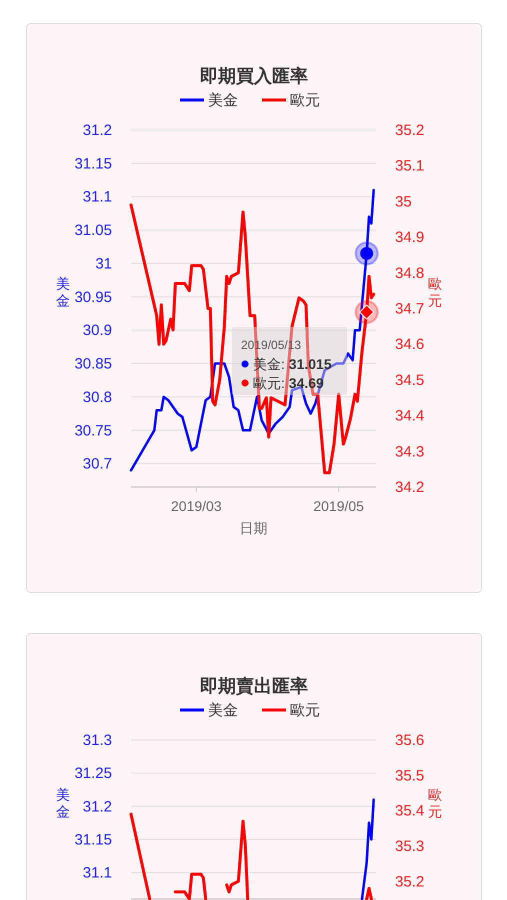 The width and height of the screenshot is (507, 900). What do you see at coordinates (409, 309) in the screenshot?
I see `y2-tick-label: 34.7` at bounding box center [409, 309].